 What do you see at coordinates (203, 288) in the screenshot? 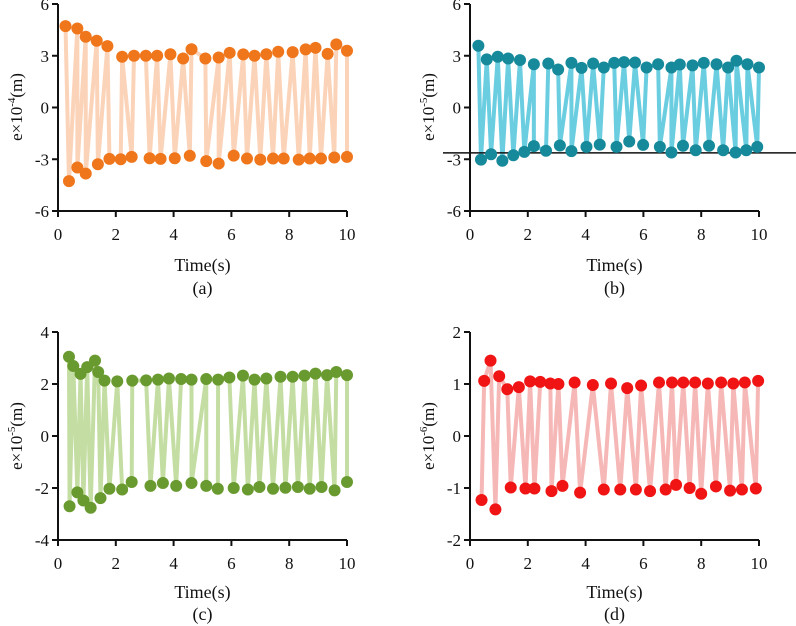
I see `panel-label: (a)` at bounding box center [203, 288].